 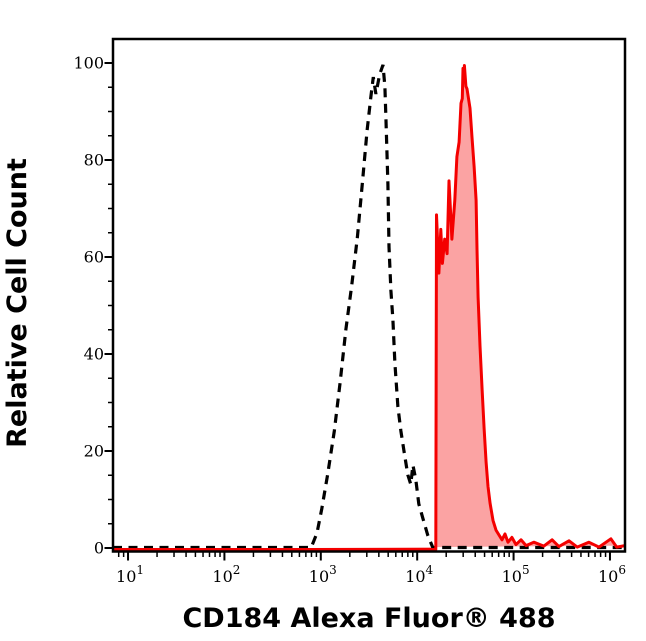 What do you see at coordinates (323, 574) in the screenshot?
I see `x-tick-label: 10³` at bounding box center [323, 574].